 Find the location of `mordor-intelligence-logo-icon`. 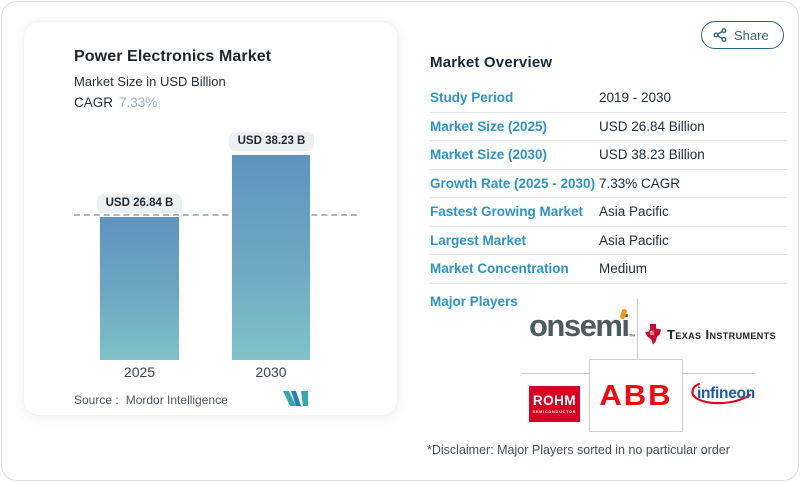

mordor-intelligence-logo-icon is located at coordinates (295, 398).